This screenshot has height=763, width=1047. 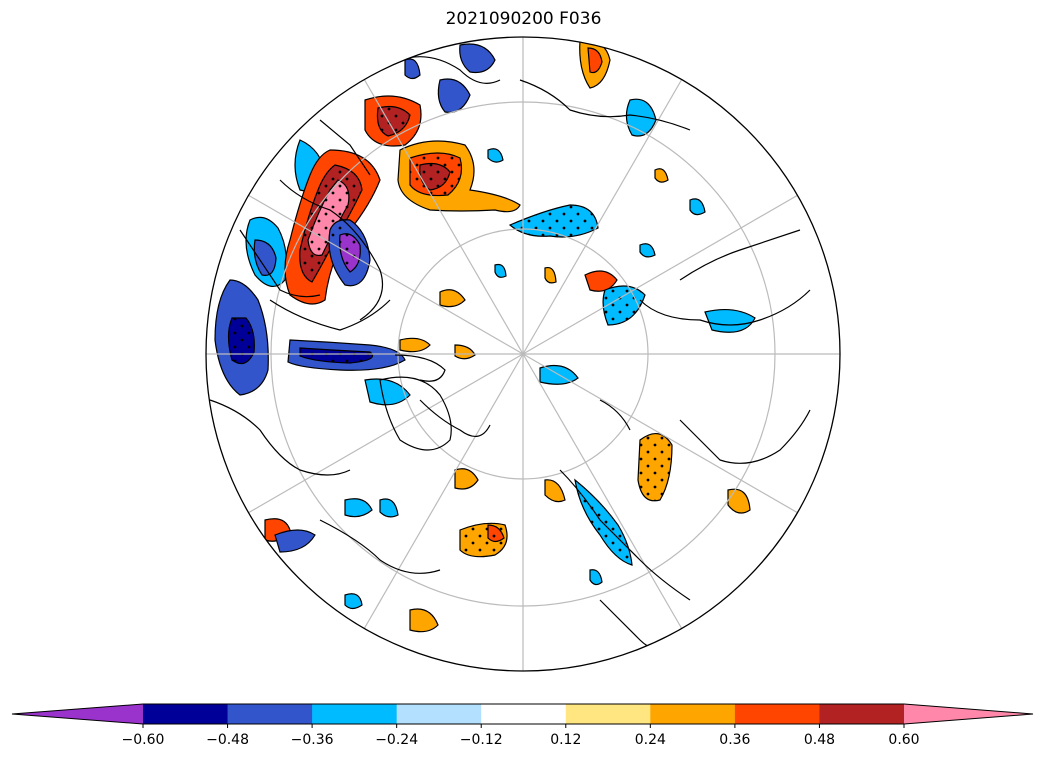 What do you see at coordinates (77, 714) in the screenshot?
I see `colorbar-extend-low` at bounding box center [77, 714].